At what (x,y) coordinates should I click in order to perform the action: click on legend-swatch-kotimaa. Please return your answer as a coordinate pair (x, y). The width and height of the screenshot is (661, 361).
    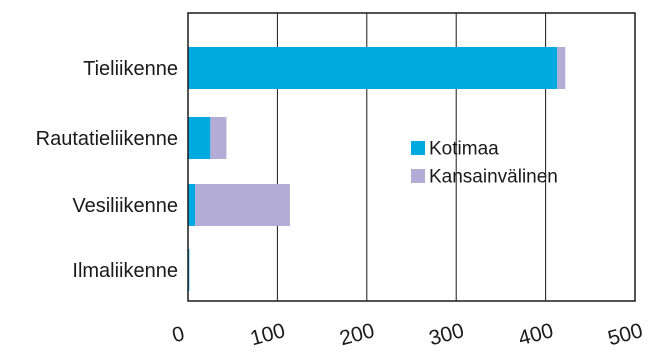
    Looking at the image, I should click on (418, 148).